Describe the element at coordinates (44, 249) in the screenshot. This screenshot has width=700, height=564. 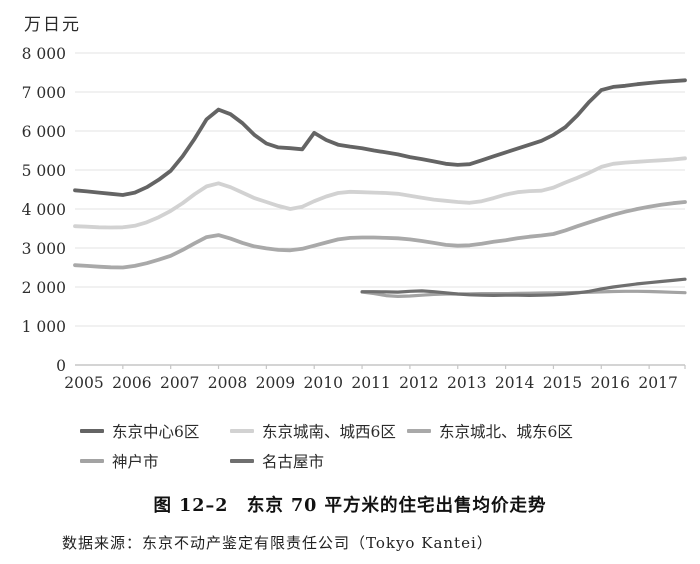
I see `y-axis-tick-label: 3 000` at that location.